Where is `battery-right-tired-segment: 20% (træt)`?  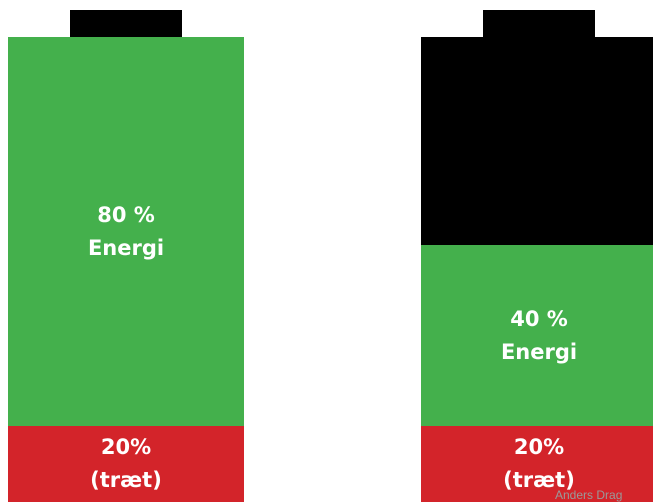 battery-right-tired-segment: 20% (træt) is located at coordinates (537, 464).